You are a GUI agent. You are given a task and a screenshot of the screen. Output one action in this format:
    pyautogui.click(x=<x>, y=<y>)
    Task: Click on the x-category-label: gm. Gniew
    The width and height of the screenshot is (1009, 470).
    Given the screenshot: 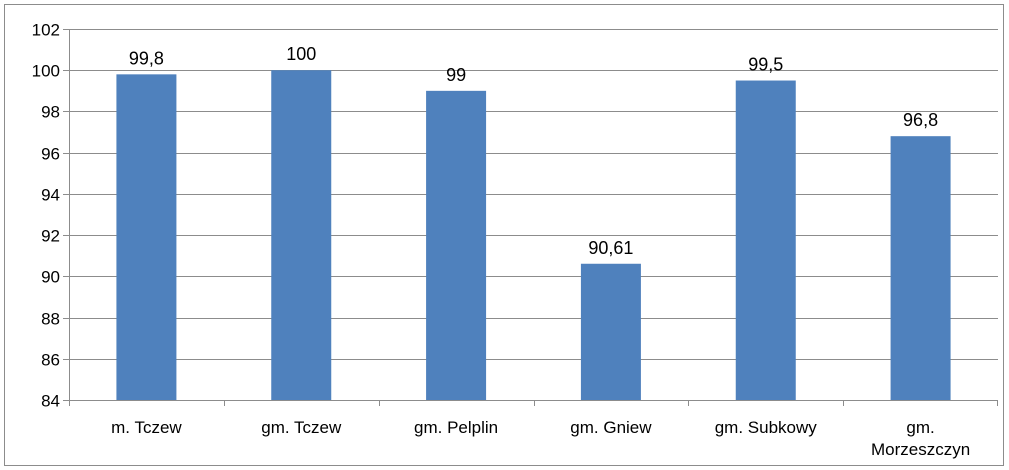 What is the action you would take?
    pyautogui.click(x=611, y=427)
    